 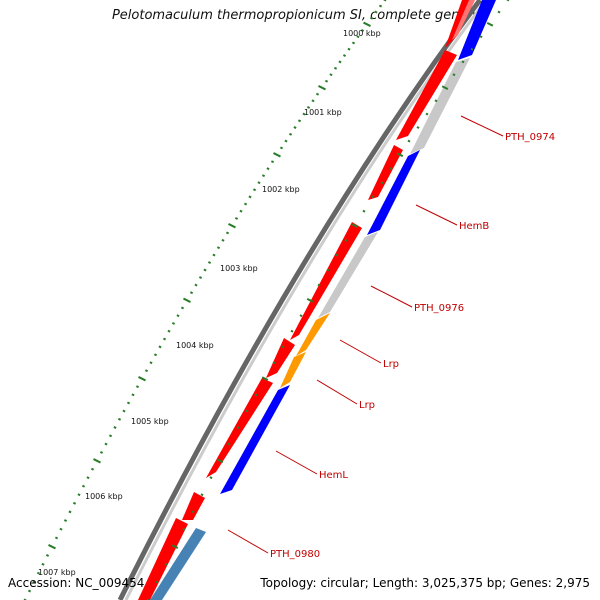 What do you see at coordinates (530, 137) in the screenshot?
I see `gene-label: PTH_0974` at bounding box center [530, 137].